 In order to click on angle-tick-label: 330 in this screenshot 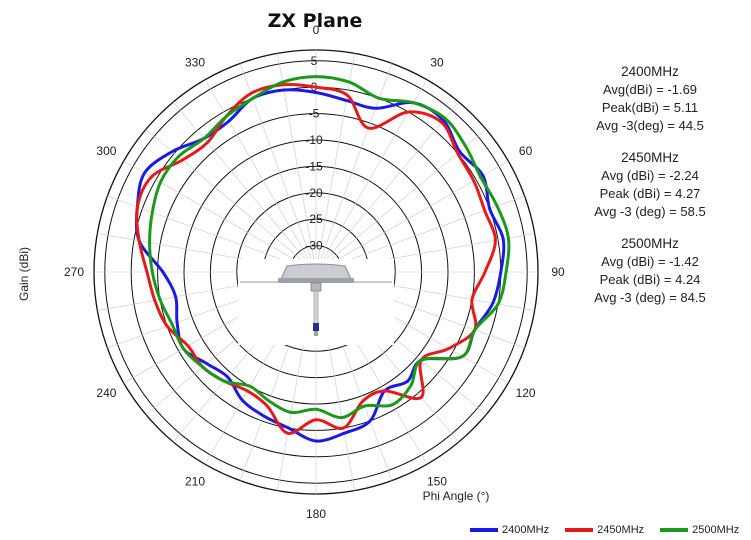, I will do `click(195, 62)`.